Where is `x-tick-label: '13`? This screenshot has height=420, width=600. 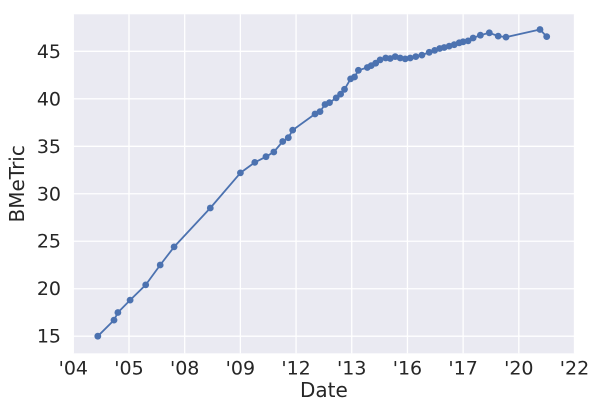 x-tick-label: '13 is located at coordinates (351, 369).